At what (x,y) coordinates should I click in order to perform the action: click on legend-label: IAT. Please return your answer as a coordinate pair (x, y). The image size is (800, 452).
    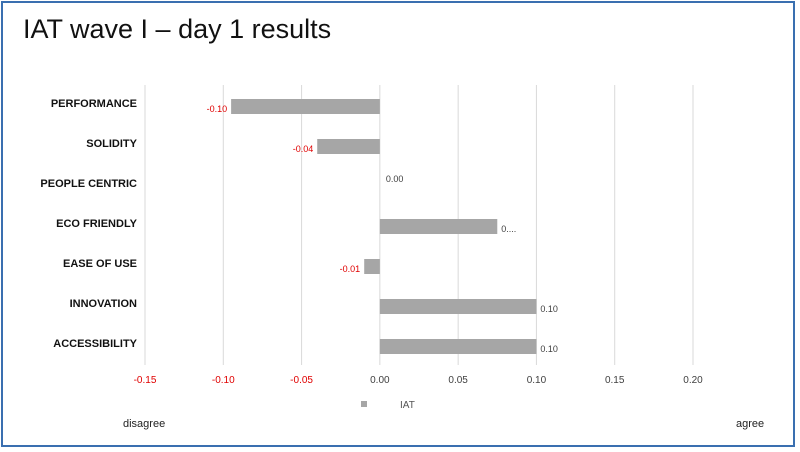
    Looking at the image, I should click on (407, 405).